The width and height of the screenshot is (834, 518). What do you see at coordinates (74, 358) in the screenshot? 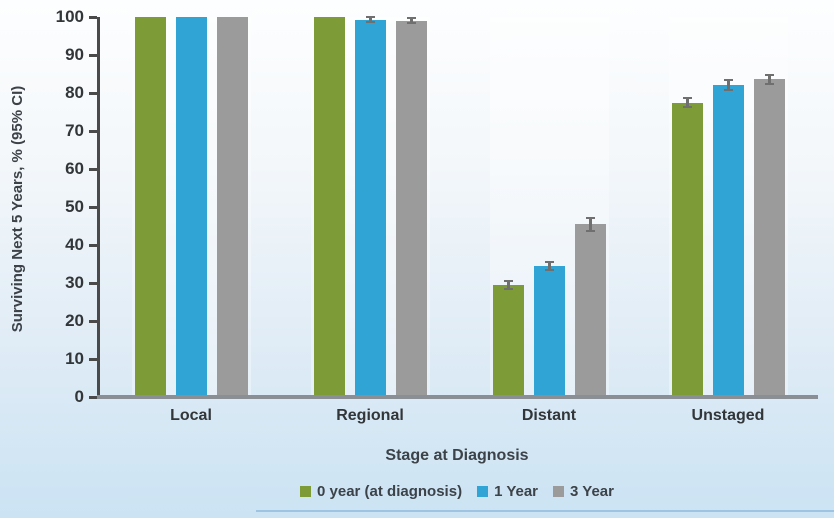
I see `y-tick-label: 10` at bounding box center [74, 358].